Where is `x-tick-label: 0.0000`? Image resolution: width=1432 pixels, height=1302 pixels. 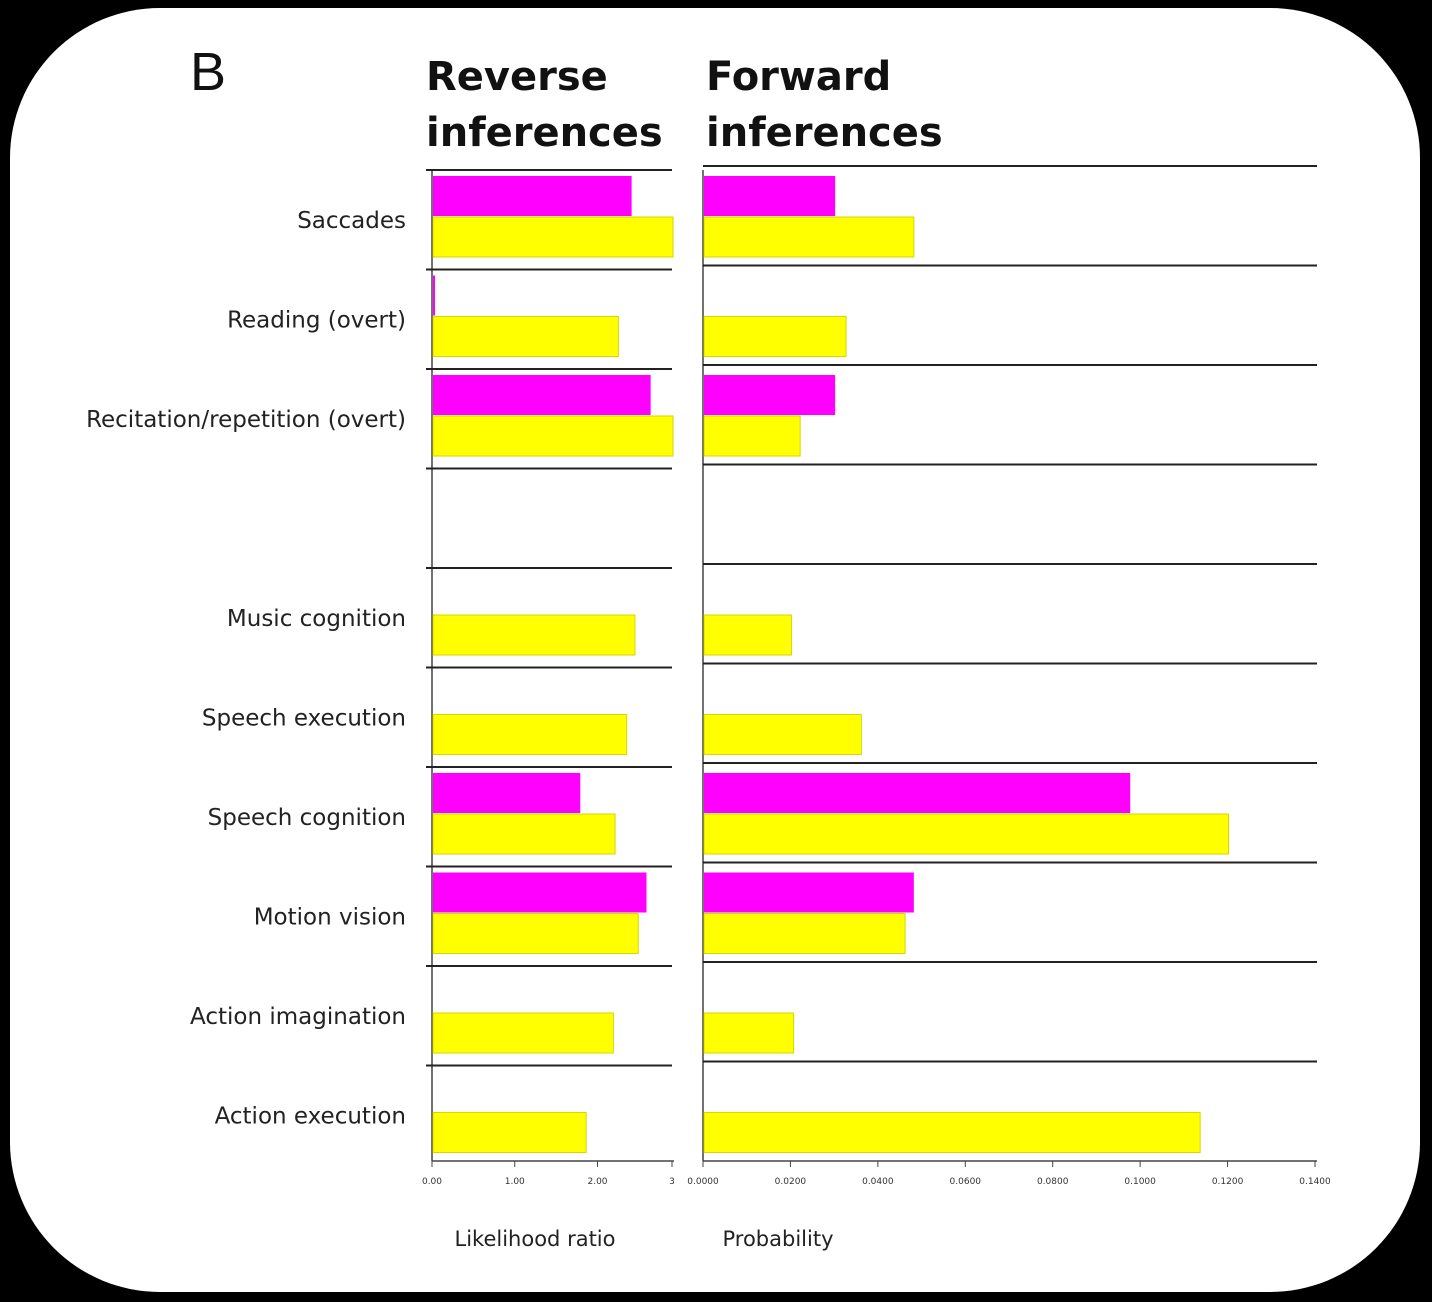 x-tick-label: 0.0000 is located at coordinates (703, 1182).